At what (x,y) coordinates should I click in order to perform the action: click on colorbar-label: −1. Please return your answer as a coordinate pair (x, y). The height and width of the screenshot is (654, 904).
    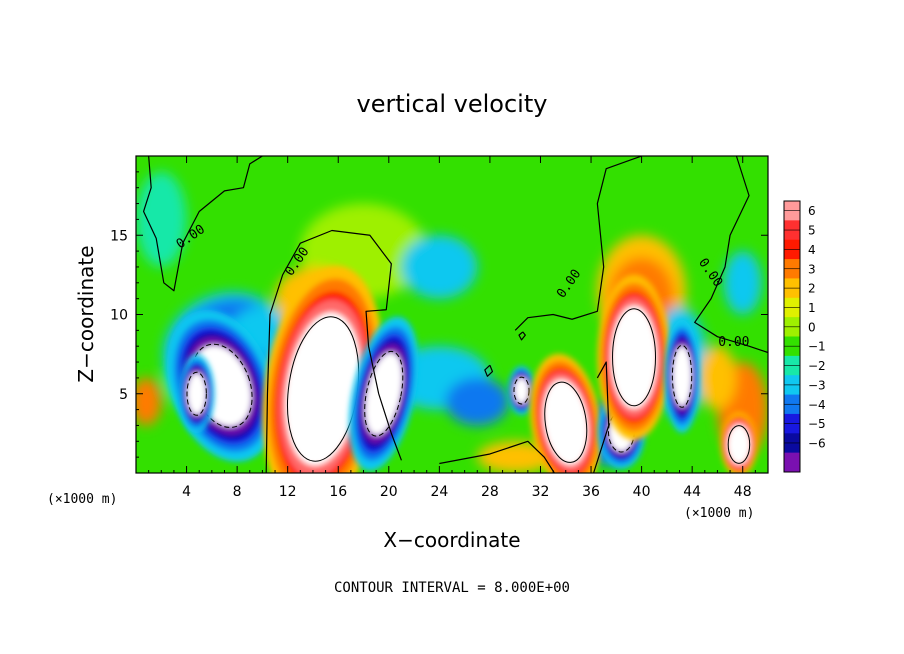
    Looking at the image, I should click on (817, 347).